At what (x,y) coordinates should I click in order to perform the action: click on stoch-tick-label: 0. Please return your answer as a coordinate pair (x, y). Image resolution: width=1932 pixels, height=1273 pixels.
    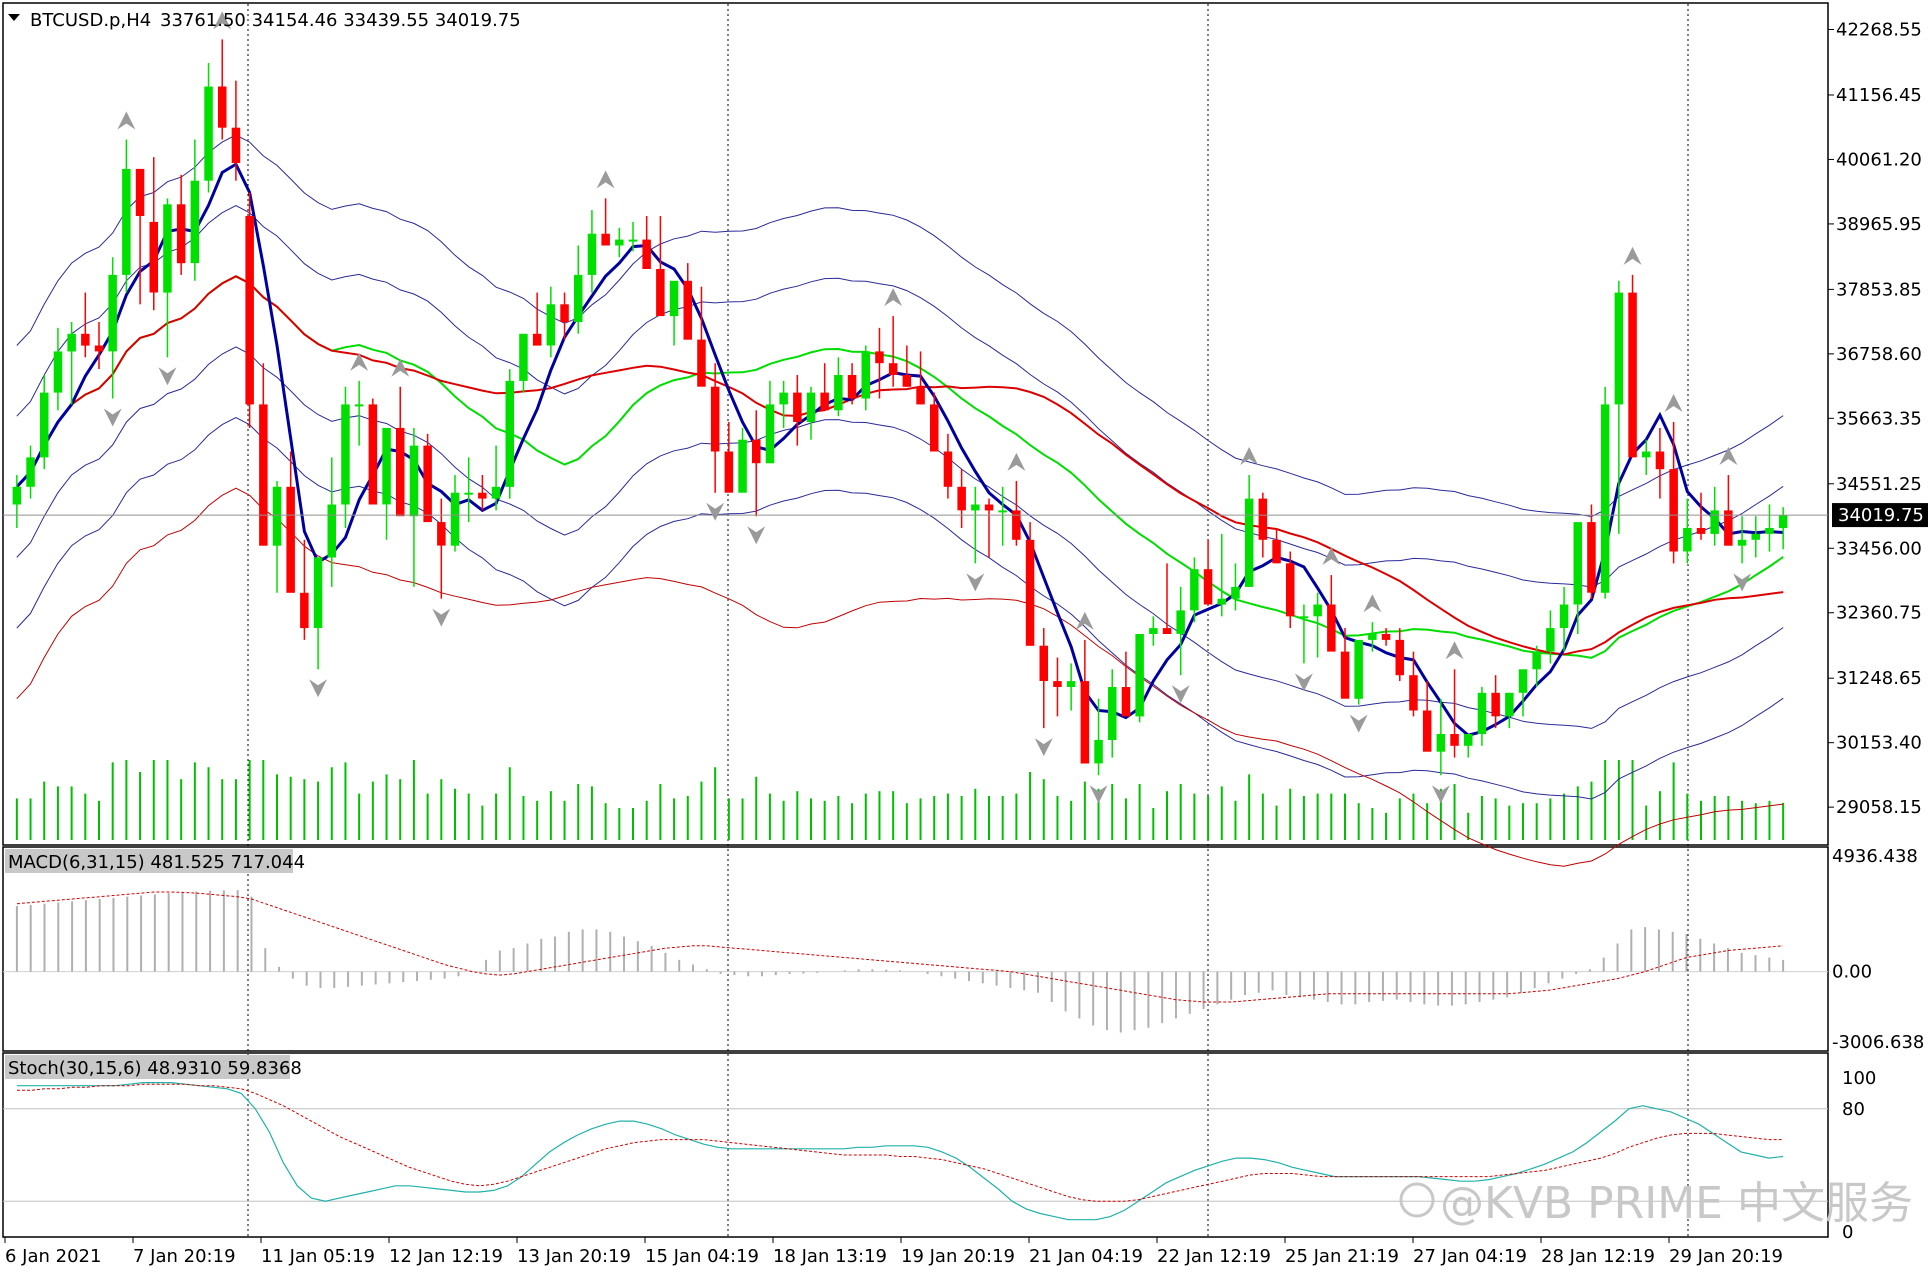
    Looking at the image, I should click on (1847, 1232).